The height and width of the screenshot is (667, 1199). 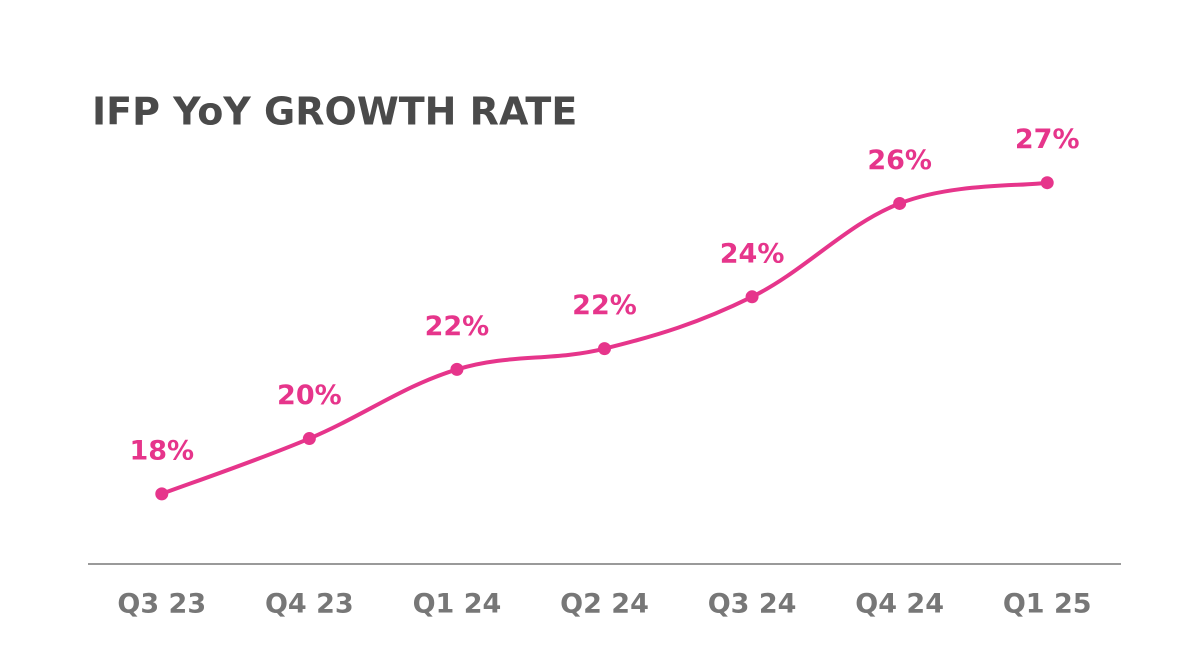 What do you see at coordinates (899, 604) in the screenshot?
I see `x-tick-label: Q4 24` at bounding box center [899, 604].